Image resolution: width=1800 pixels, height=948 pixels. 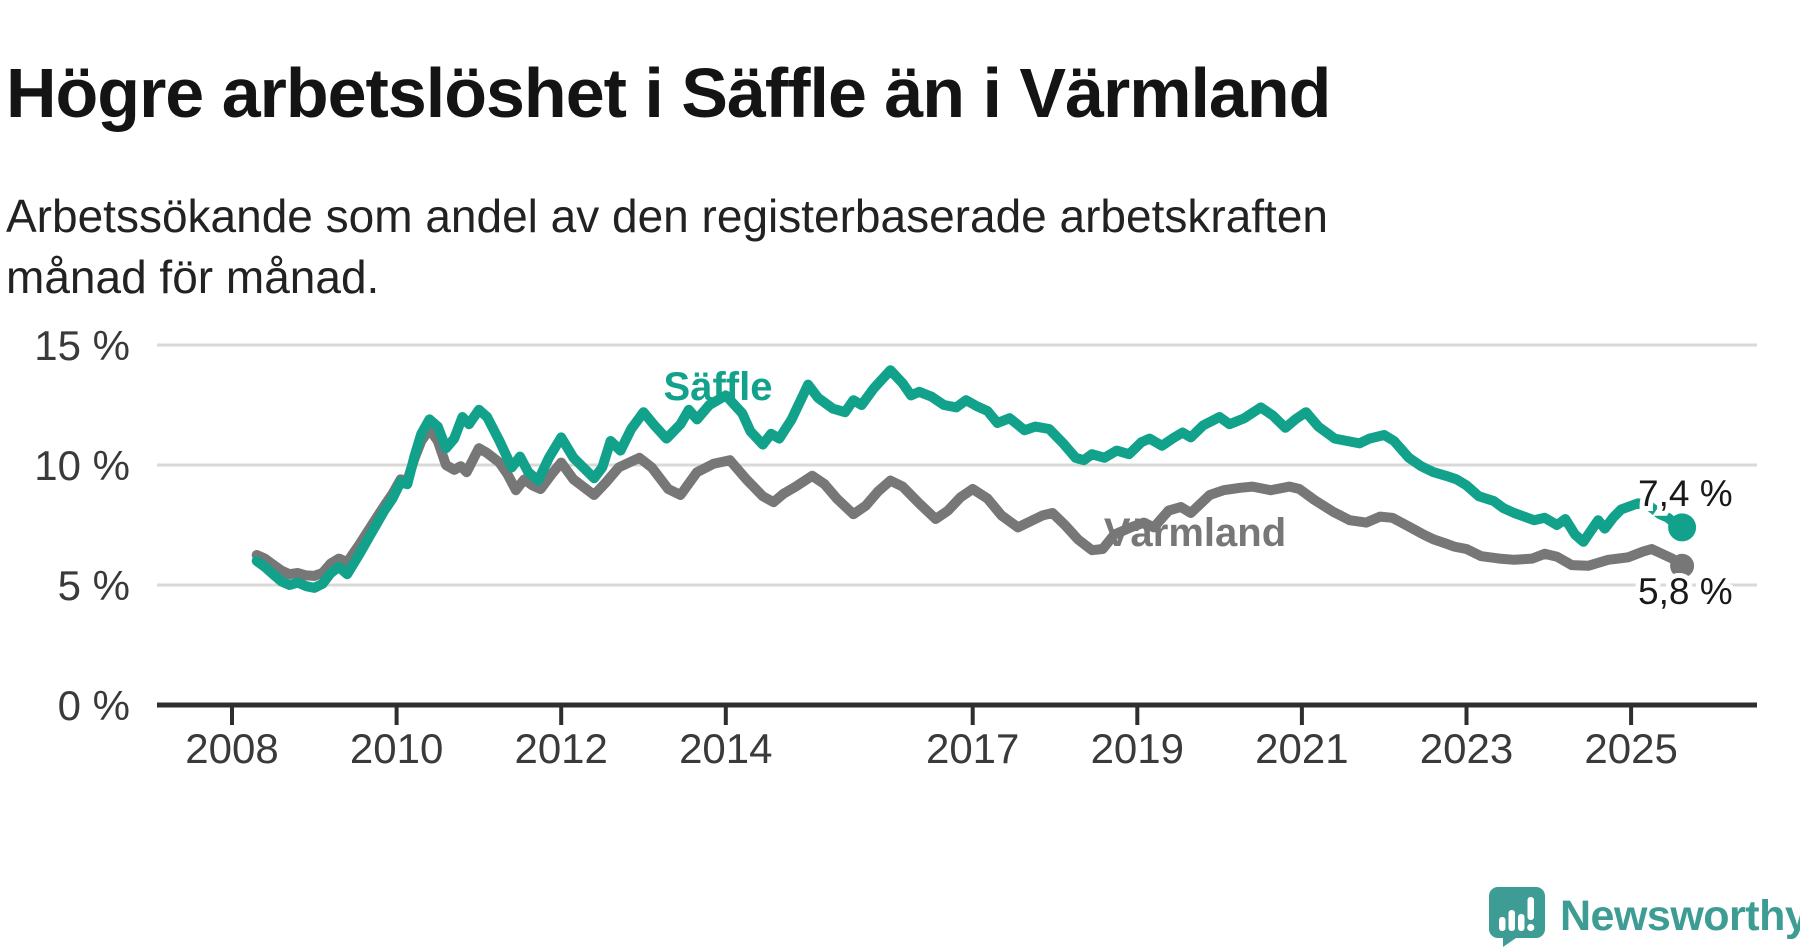 What do you see at coordinates (1682, 527) in the screenshot?
I see `saffle-end-dot` at bounding box center [1682, 527].